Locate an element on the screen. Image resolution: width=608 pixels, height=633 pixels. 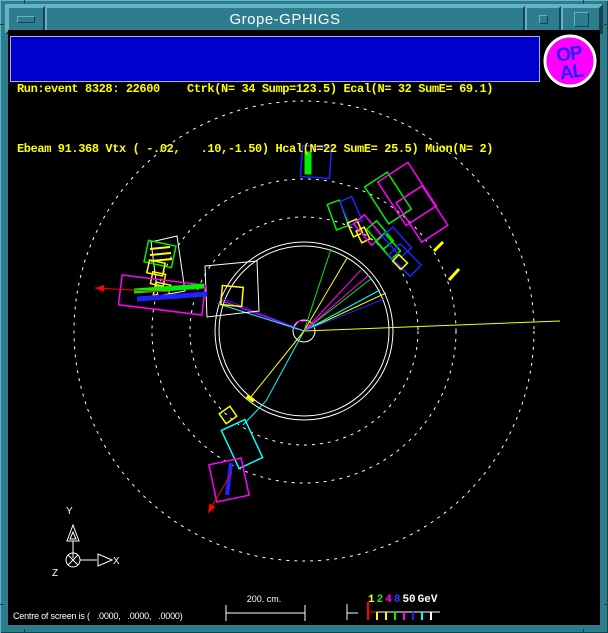
energy-legend-label: 8 is located at coordinates (397, 600).